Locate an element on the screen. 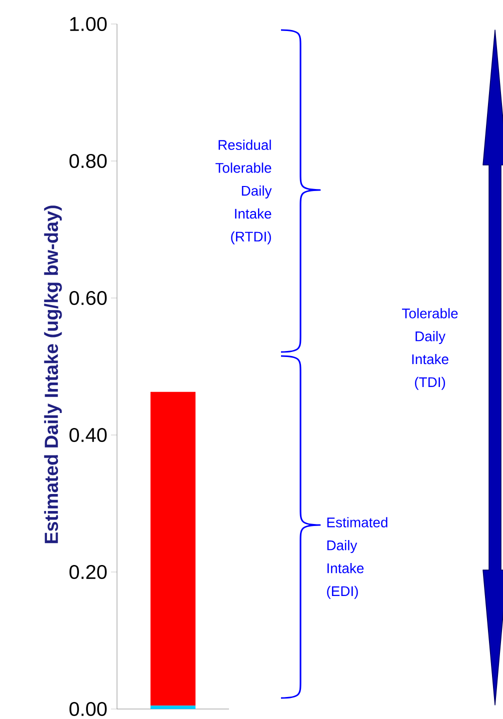 This screenshot has height=719, width=503. y-tick-label: 0.20 is located at coordinates (88, 572).